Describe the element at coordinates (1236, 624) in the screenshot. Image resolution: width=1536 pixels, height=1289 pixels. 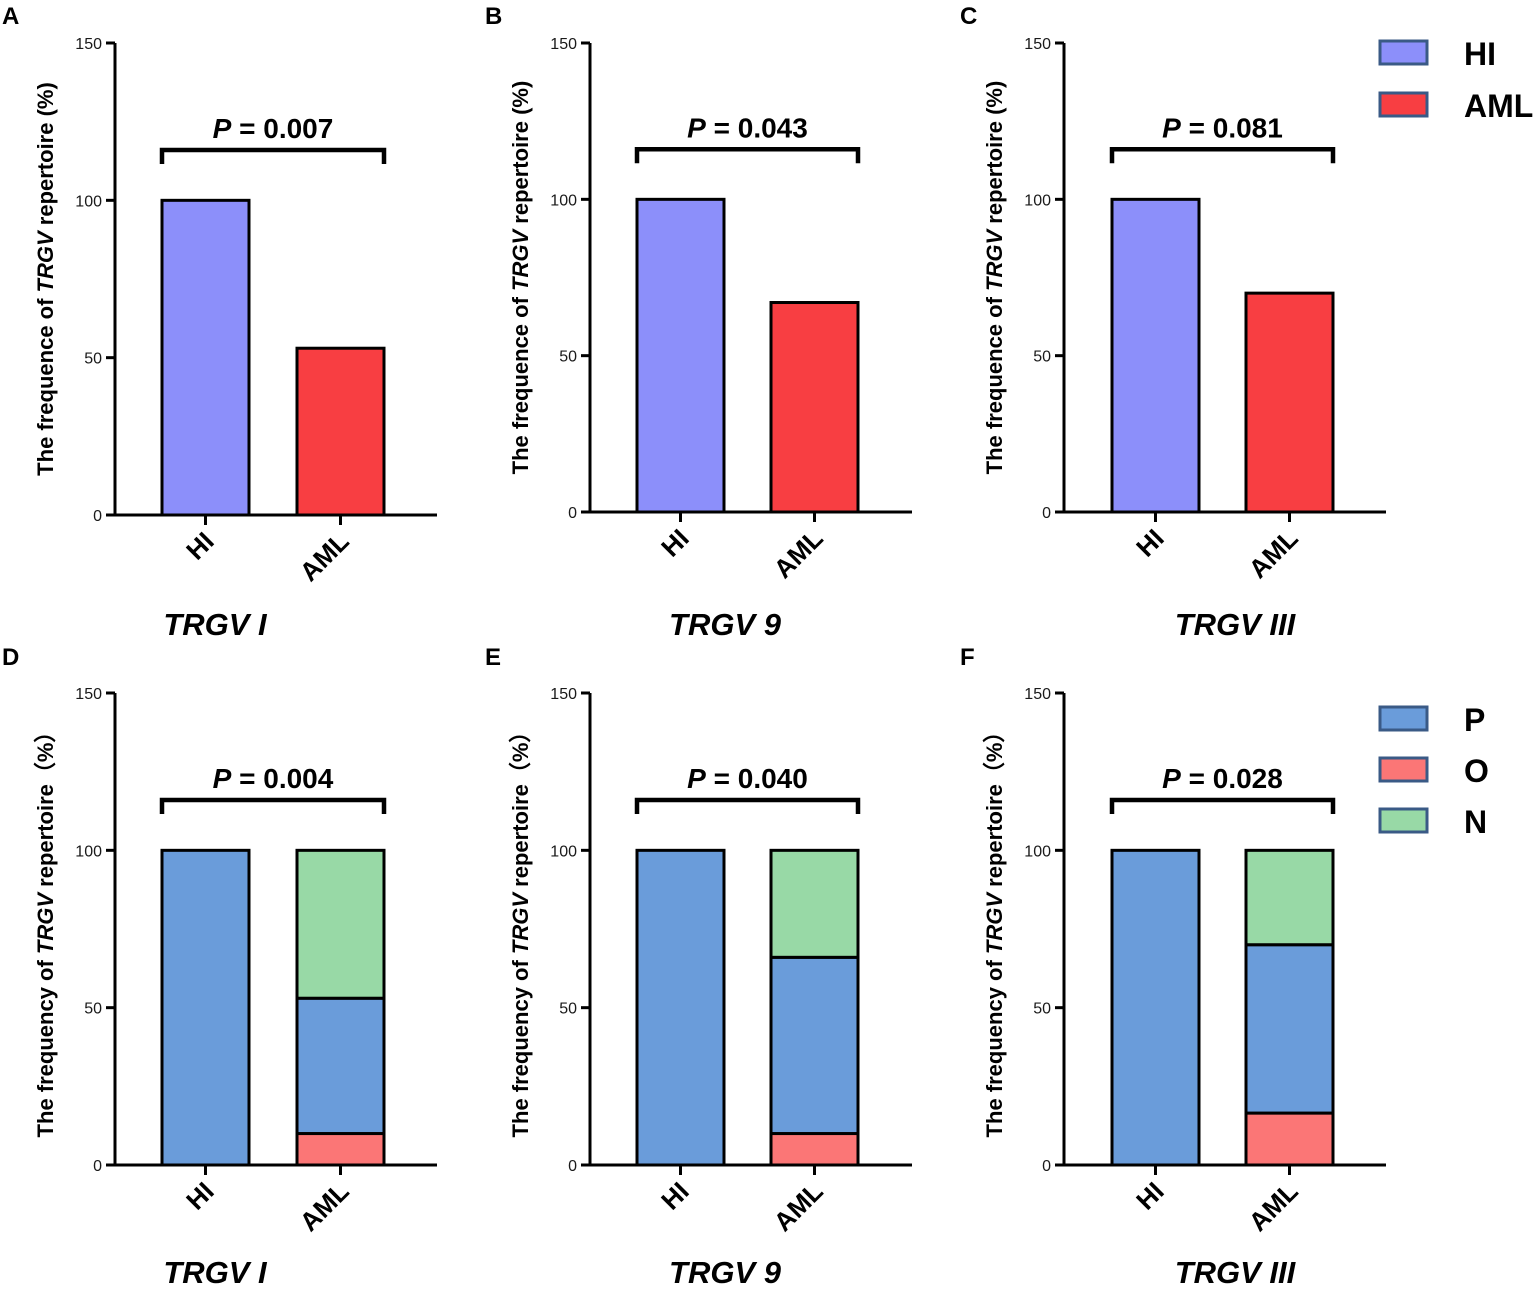
I see `panel-subtitle: TRGV III` at that location.